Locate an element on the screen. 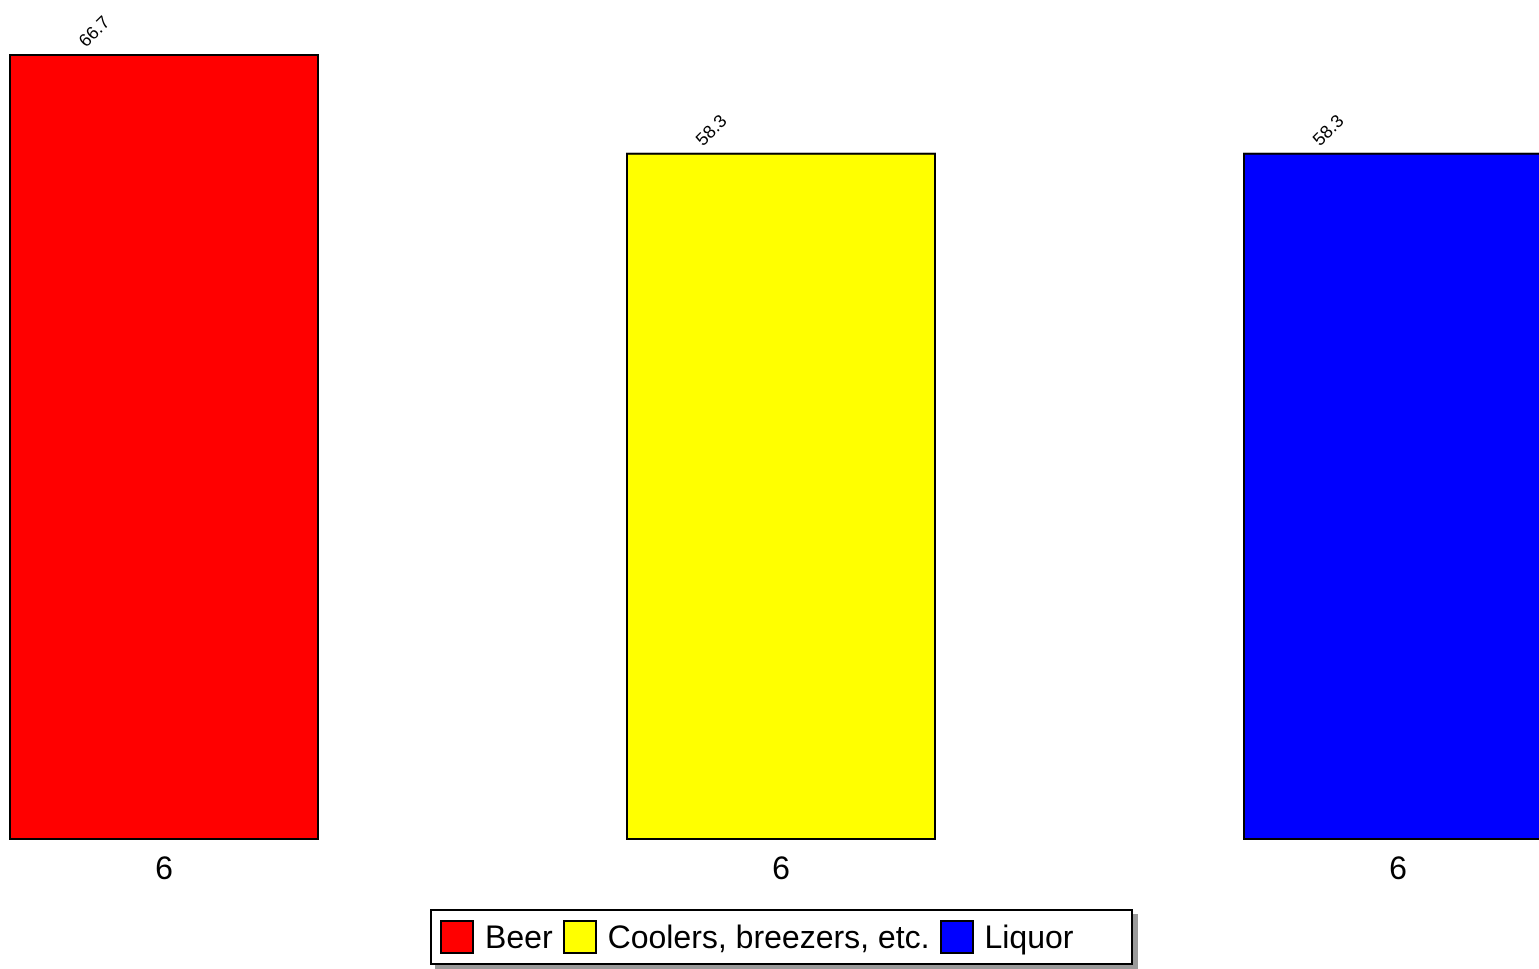 This screenshot has width=1539, height=969. category-label-coolers: 6 is located at coordinates (781, 868).